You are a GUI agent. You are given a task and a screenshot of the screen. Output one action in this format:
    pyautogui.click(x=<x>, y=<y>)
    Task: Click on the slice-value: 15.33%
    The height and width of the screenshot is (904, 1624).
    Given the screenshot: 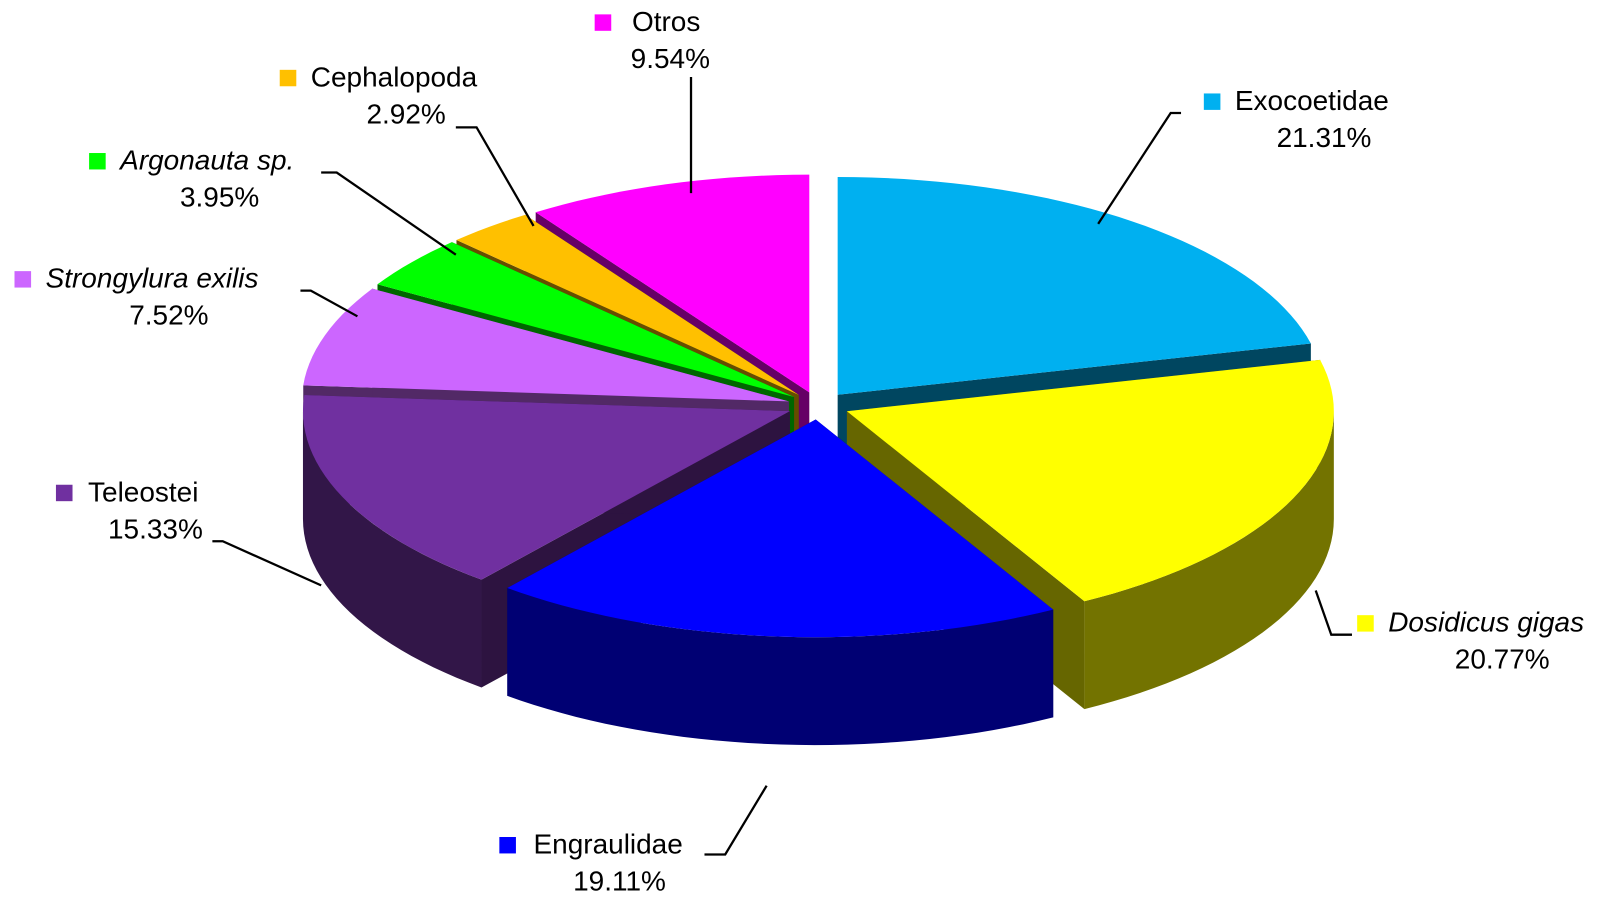 What is the action you would take?
    pyautogui.click(x=155, y=528)
    